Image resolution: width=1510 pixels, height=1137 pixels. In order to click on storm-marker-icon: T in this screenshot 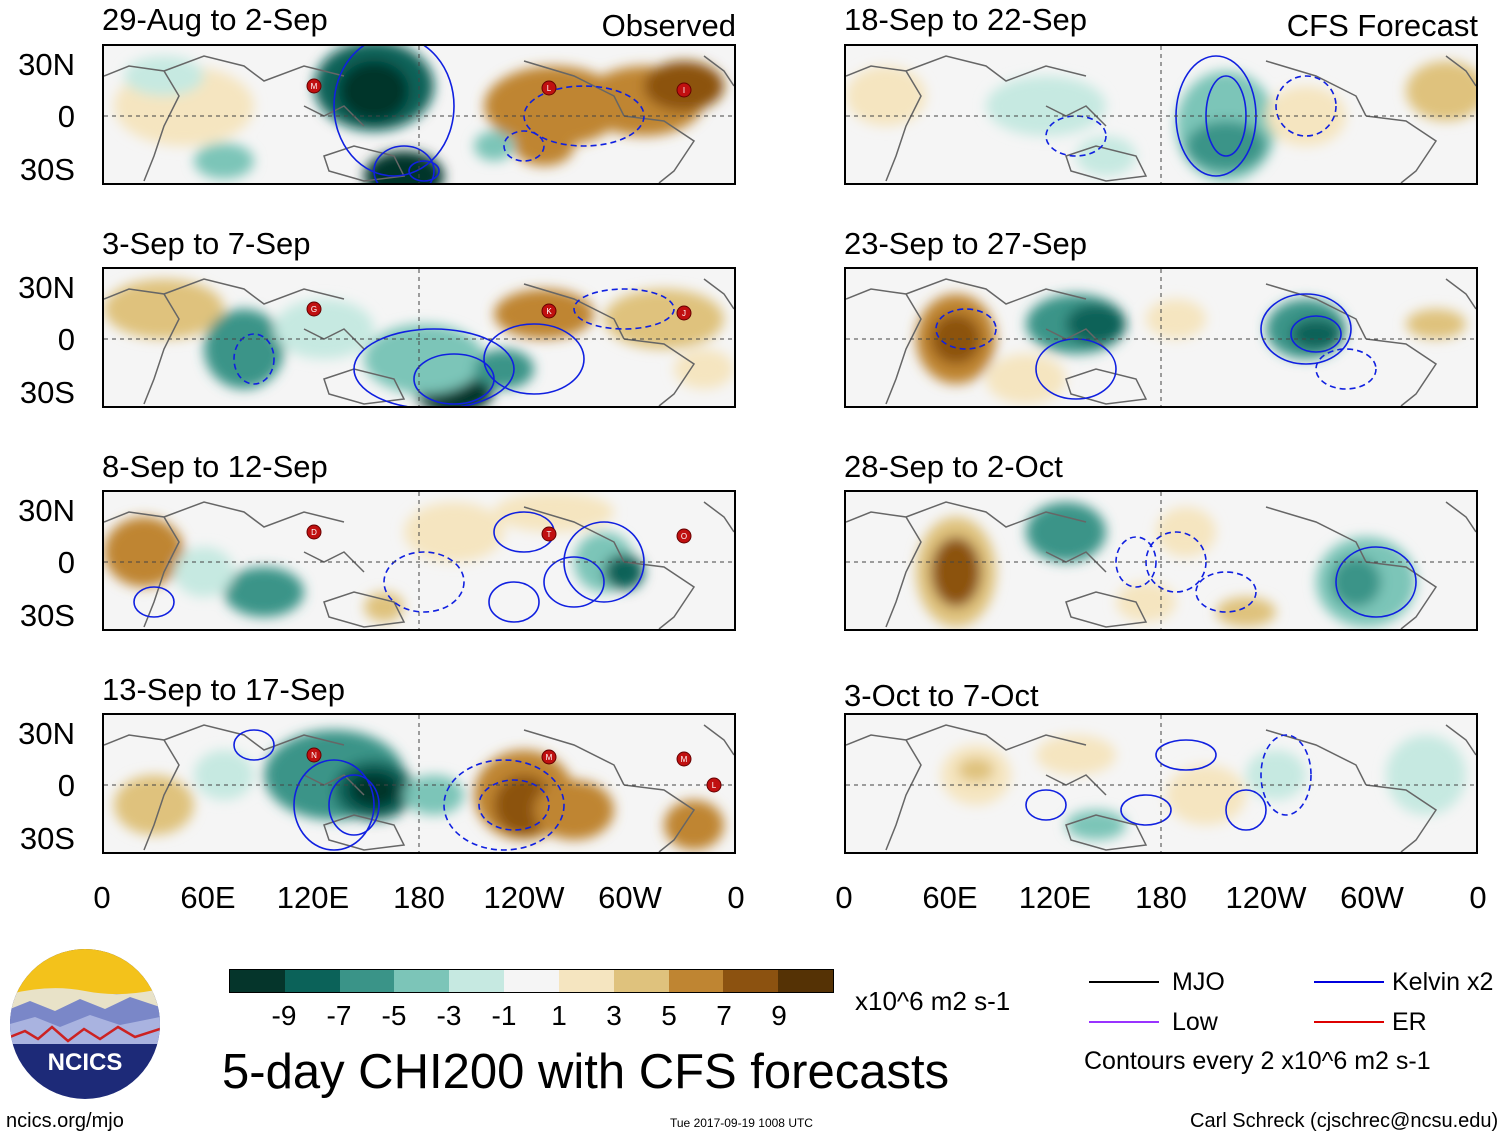, I will do `click(549, 534)`.